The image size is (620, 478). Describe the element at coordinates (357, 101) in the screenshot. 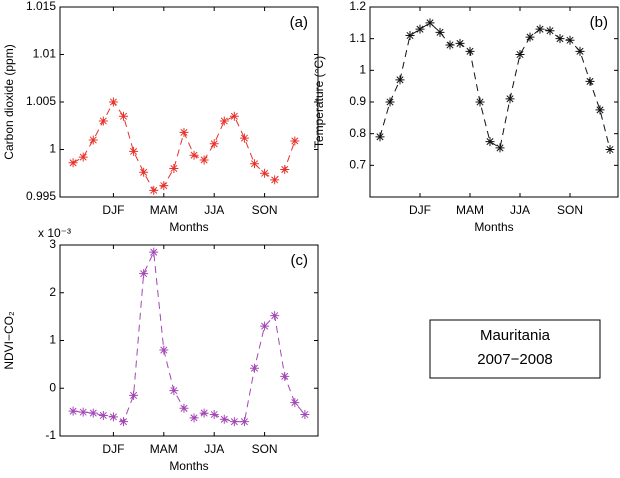

I see `y-tick-label: 0.9` at that location.